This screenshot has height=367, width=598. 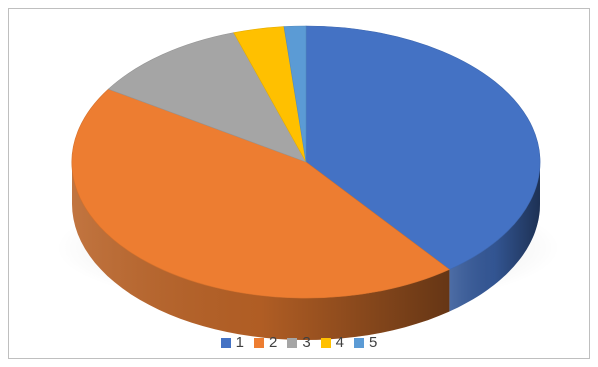 What do you see at coordinates (365, 342) in the screenshot?
I see `legend-item-5: 5` at bounding box center [365, 342].